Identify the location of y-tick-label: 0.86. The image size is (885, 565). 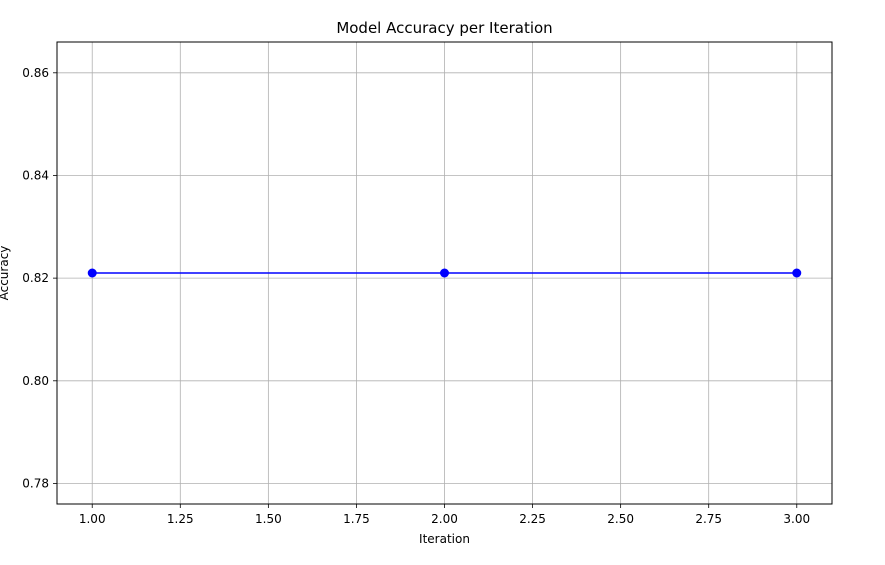
(35, 73).